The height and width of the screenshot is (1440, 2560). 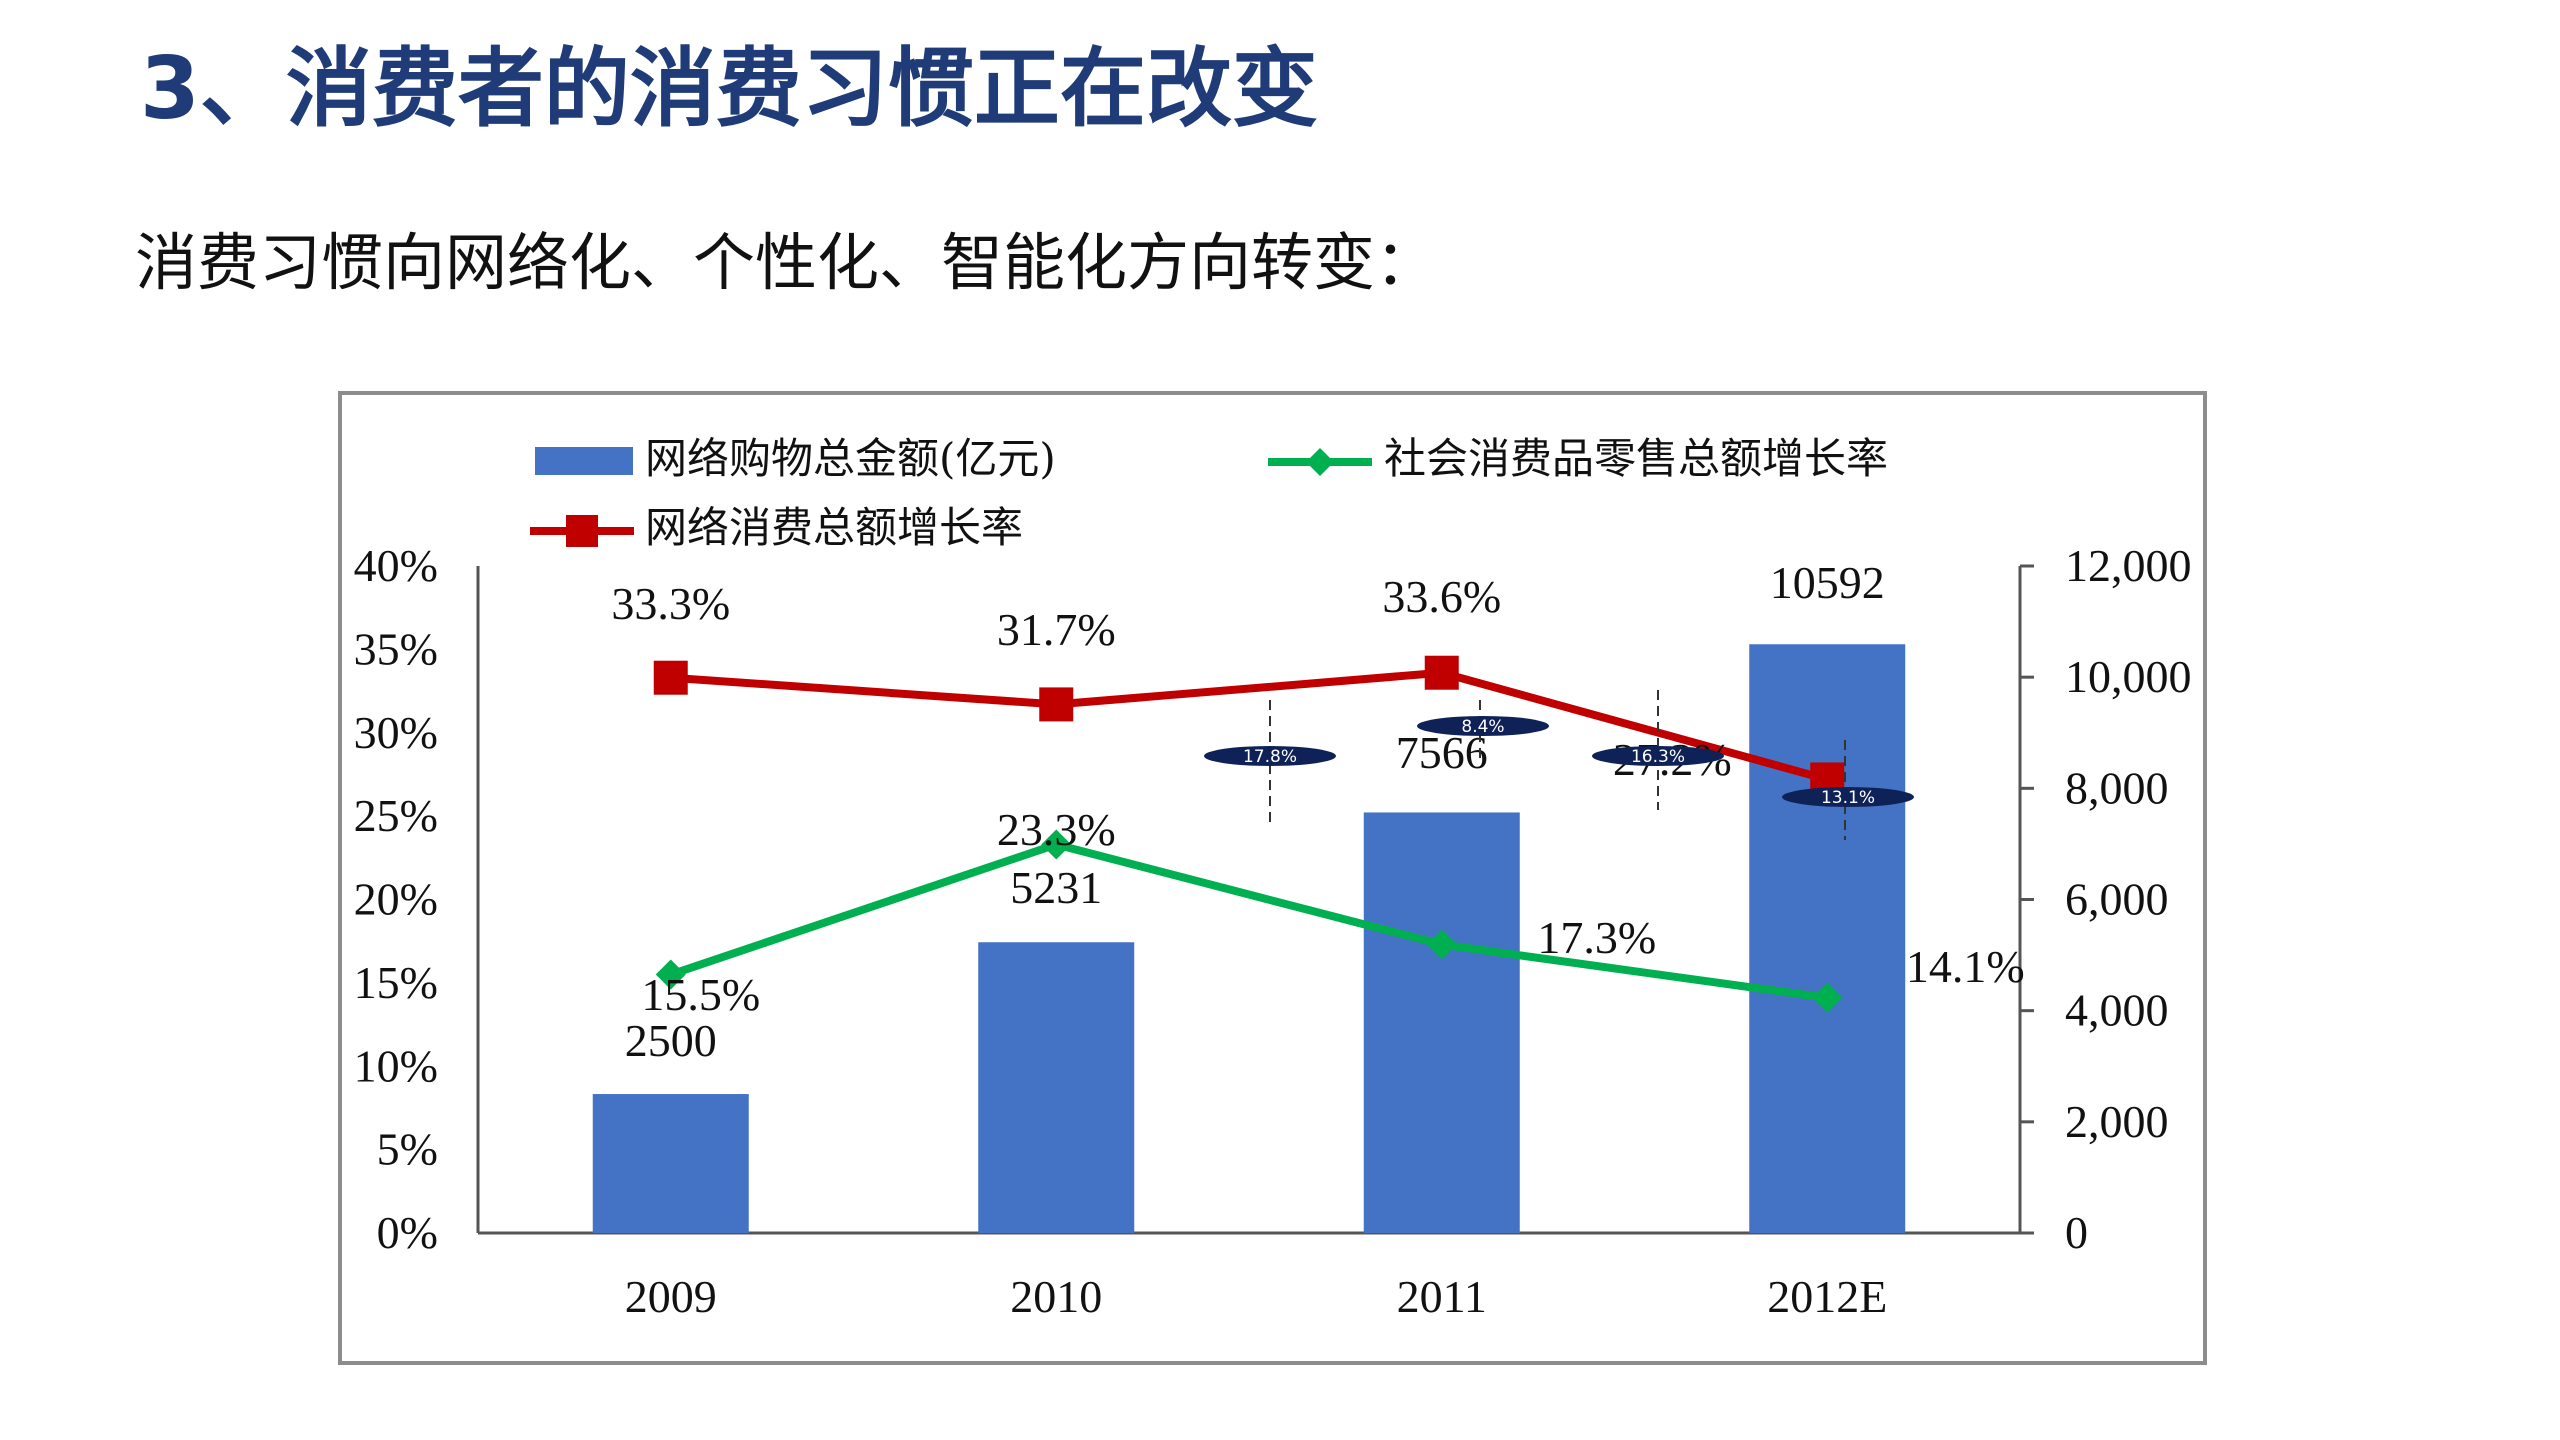 What do you see at coordinates (2128, 676) in the screenshot?
I see `right-axis-tick-label: 10,000` at bounding box center [2128, 676].